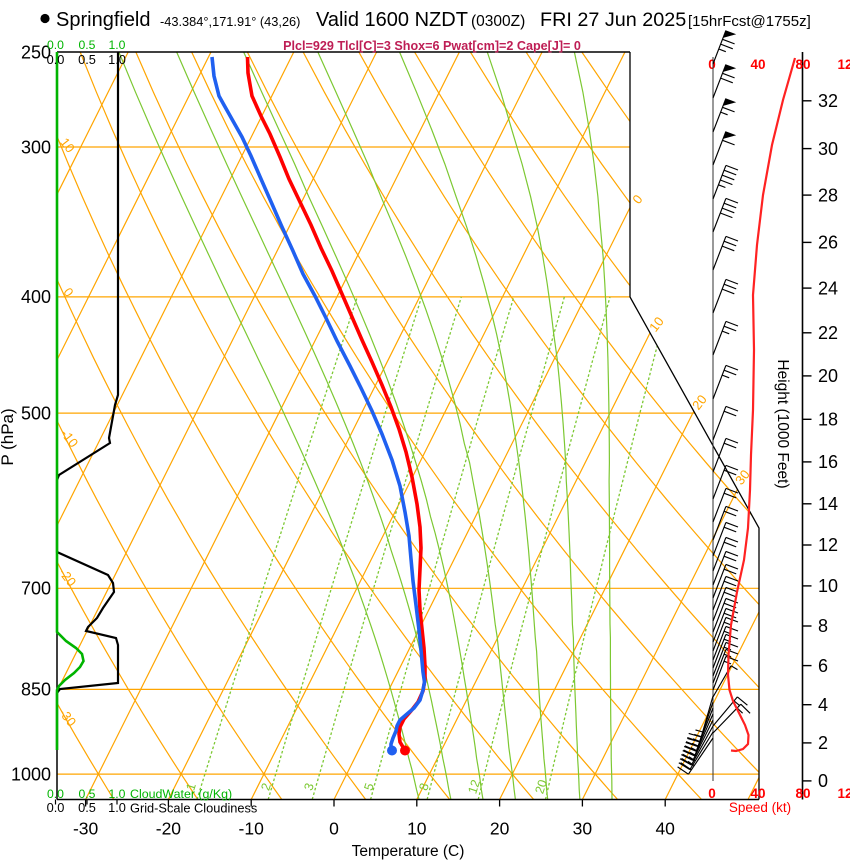 The height and width of the screenshot is (865, 850). I want to click on svg-text: Speed (kt), so click(760, 807).